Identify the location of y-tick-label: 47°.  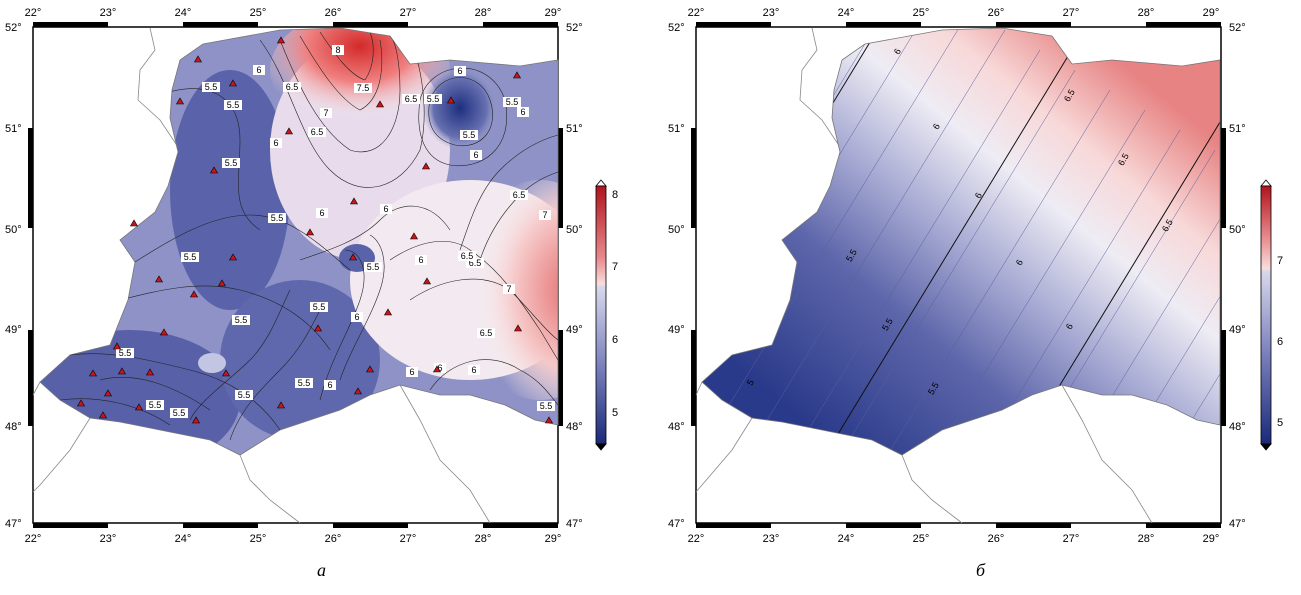
(574, 524).